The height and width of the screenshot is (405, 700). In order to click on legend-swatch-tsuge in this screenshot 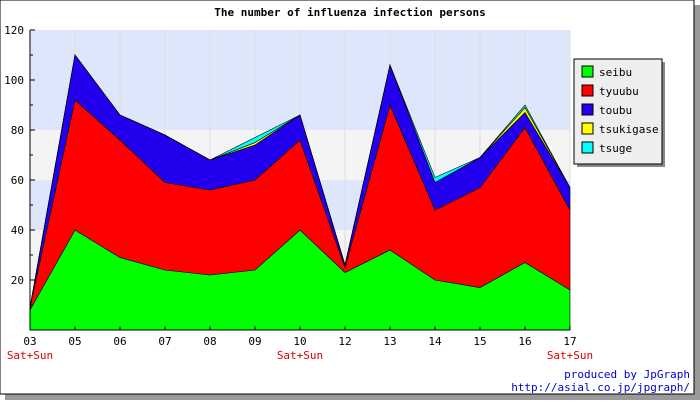, I will do `click(587, 147)`.